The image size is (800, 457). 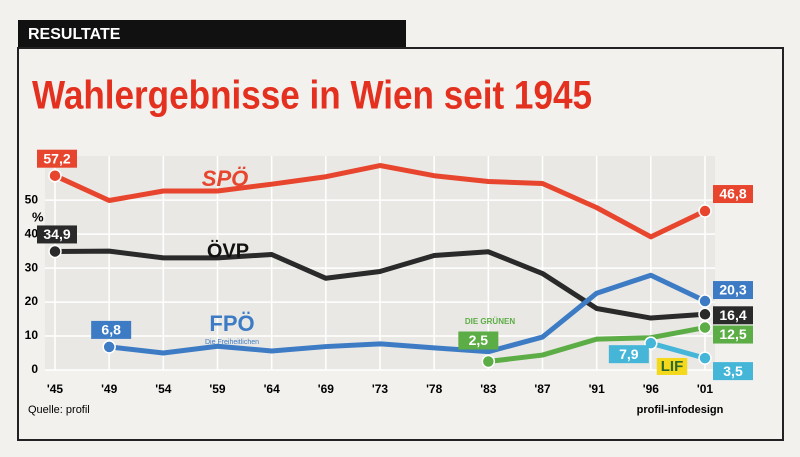 I want to click on annotation: Die Freiheitlichen, so click(x=232, y=342).